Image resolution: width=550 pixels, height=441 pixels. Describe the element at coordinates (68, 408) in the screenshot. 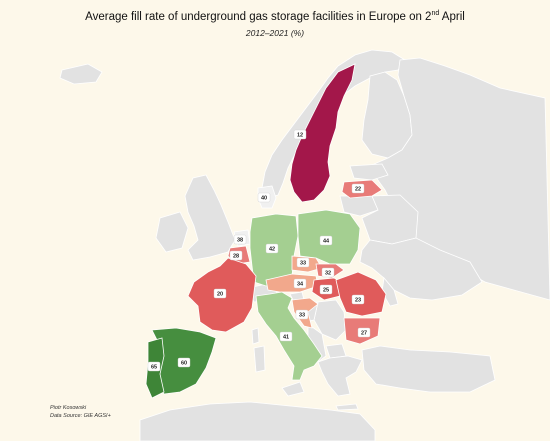

I see `author-credit: Piotr Kosowski` at that location.